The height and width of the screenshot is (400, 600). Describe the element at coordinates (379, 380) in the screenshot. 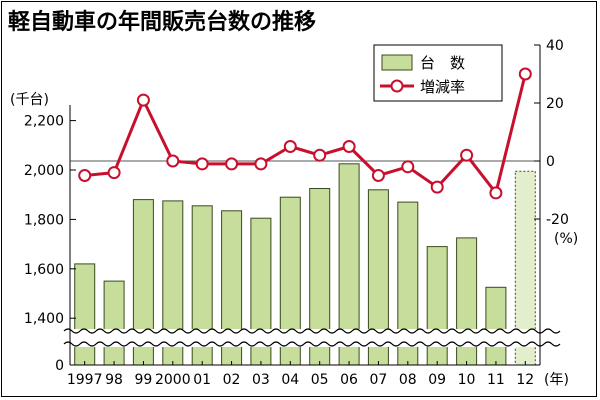

I see `x-tick-label-07: 07` at that location.